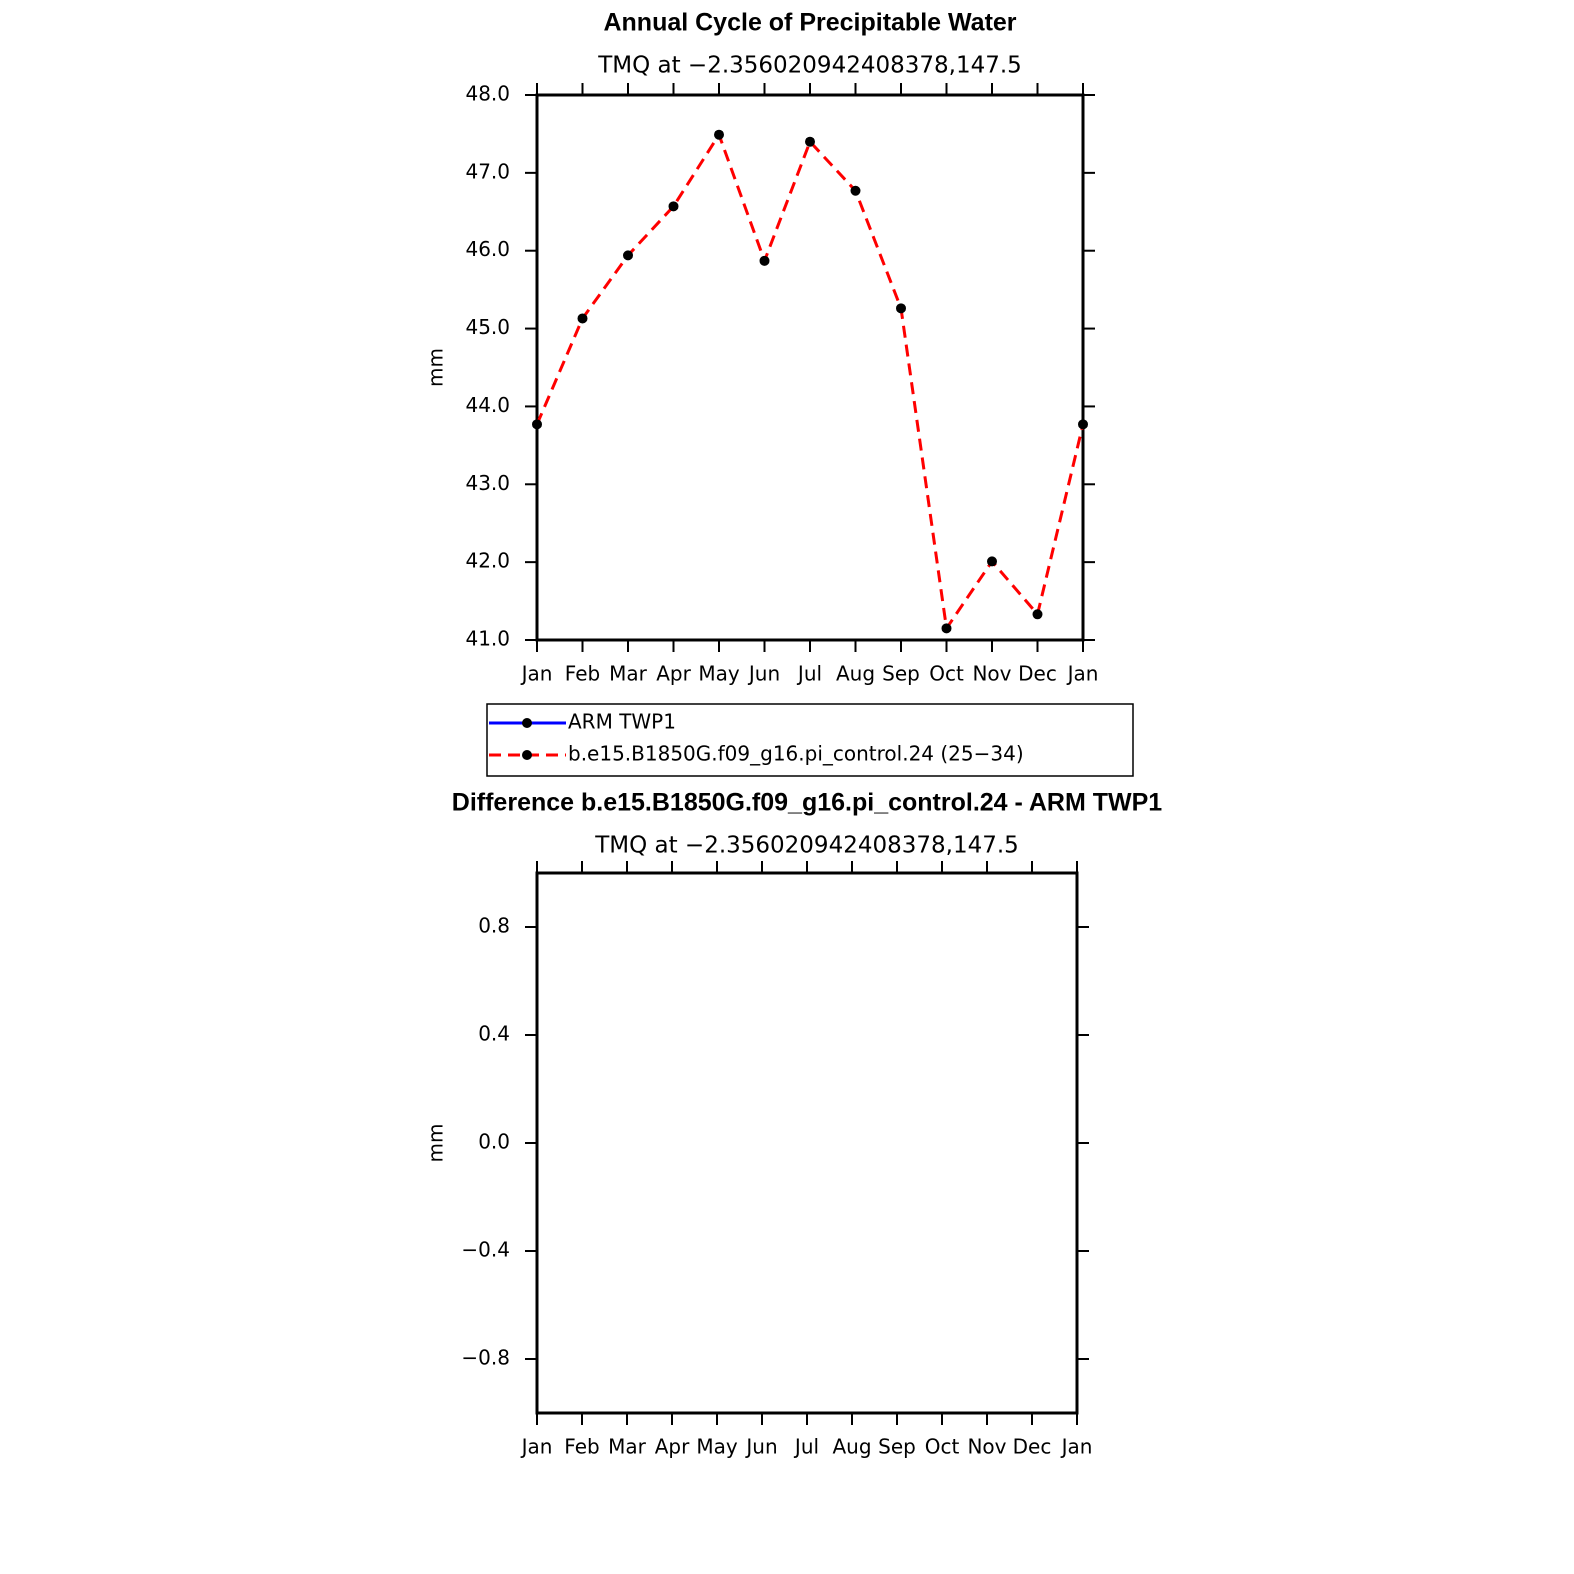 Image resolution: width=1574 pixels, height=1574 pixels. Describe the element at coordinates (810, 382) in the screenshot. I see `series-line` at that location.